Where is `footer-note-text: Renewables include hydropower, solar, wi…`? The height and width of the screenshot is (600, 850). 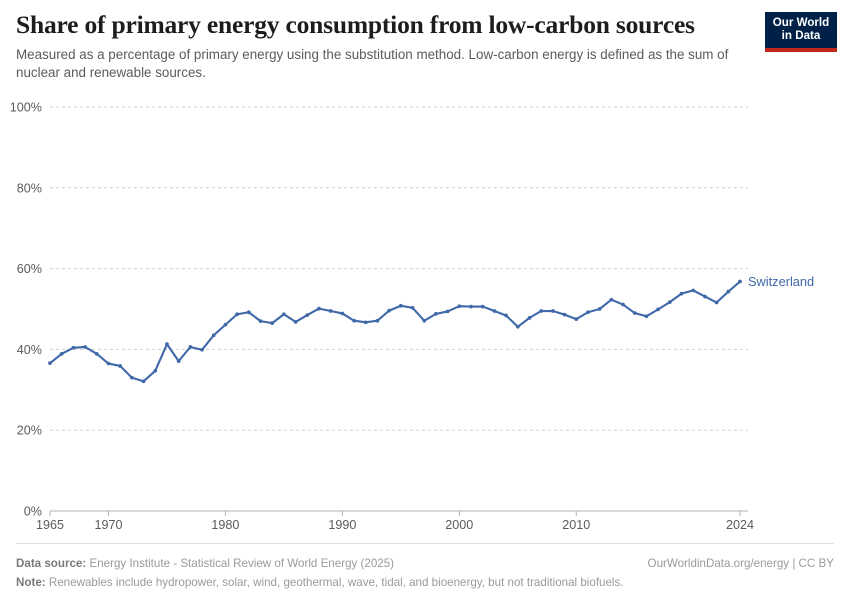
footer-note-text: Renewables include hydropower, solar, wi… is located at coordinates (336, 582).